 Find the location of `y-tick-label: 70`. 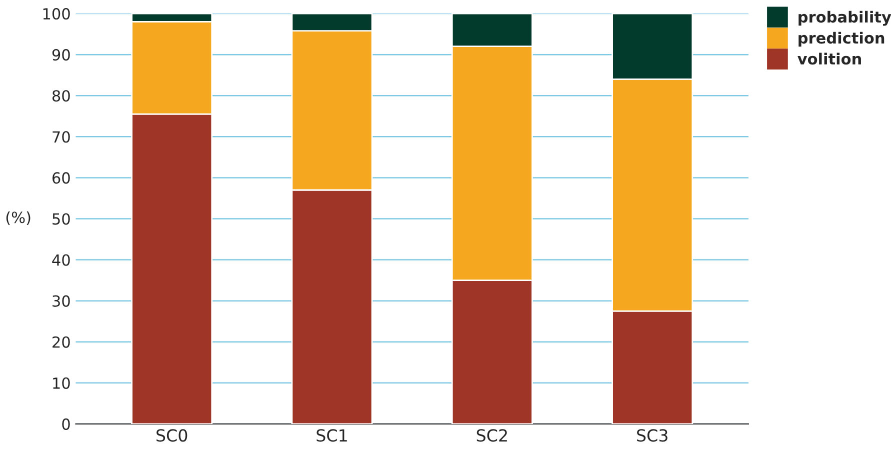

y-tick-label: 70 is located at coordinates (61, 137).